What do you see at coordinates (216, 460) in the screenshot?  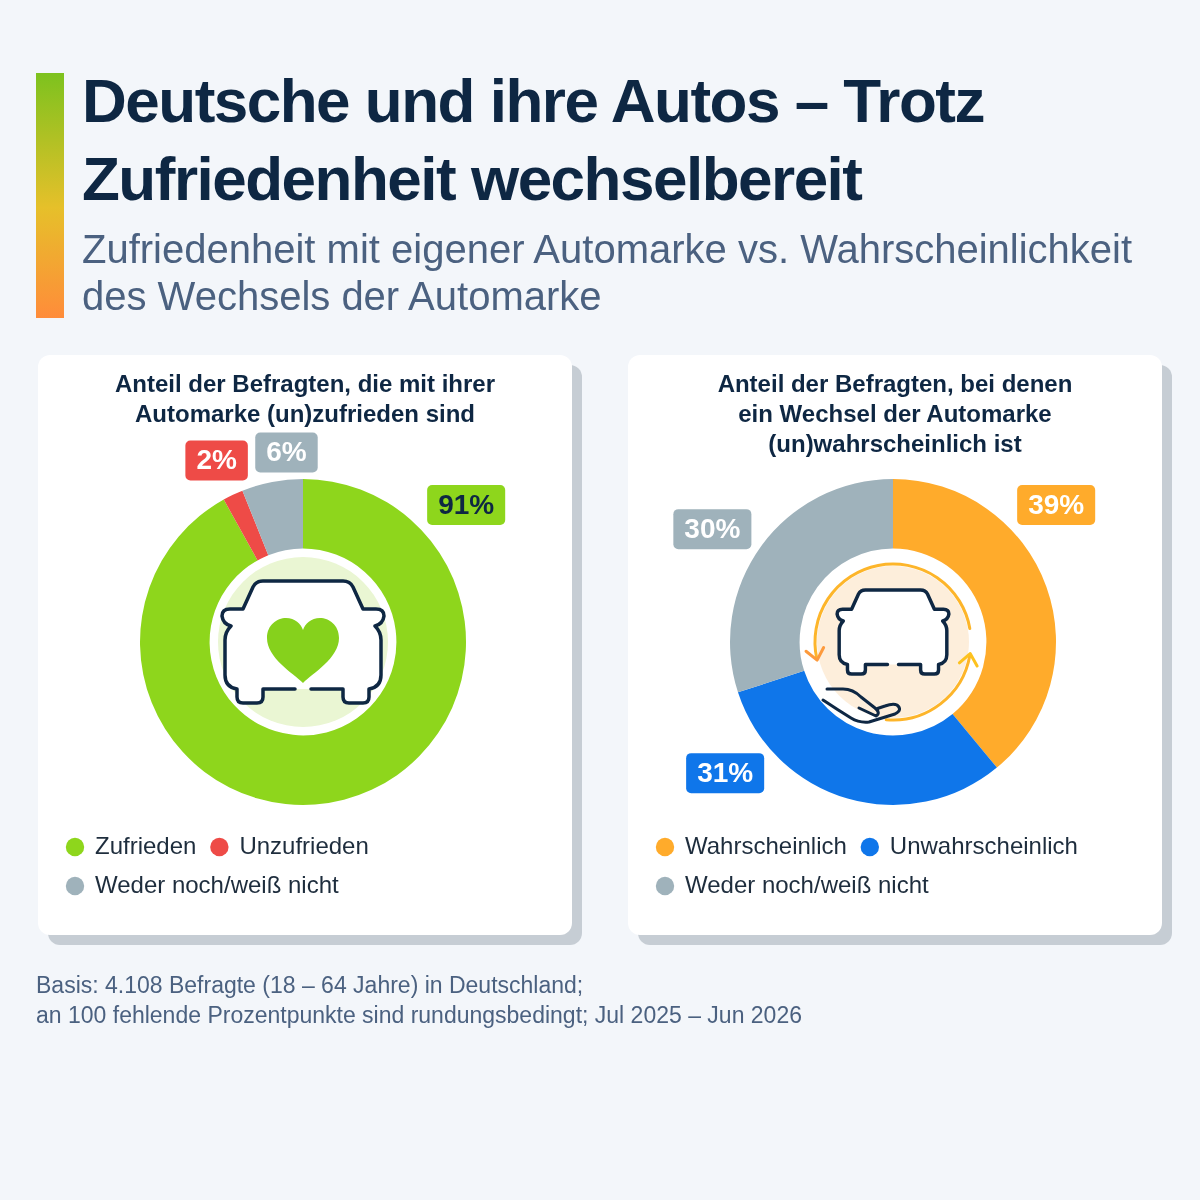 I see `data-label: 2%` at bounding box center [216, 460].